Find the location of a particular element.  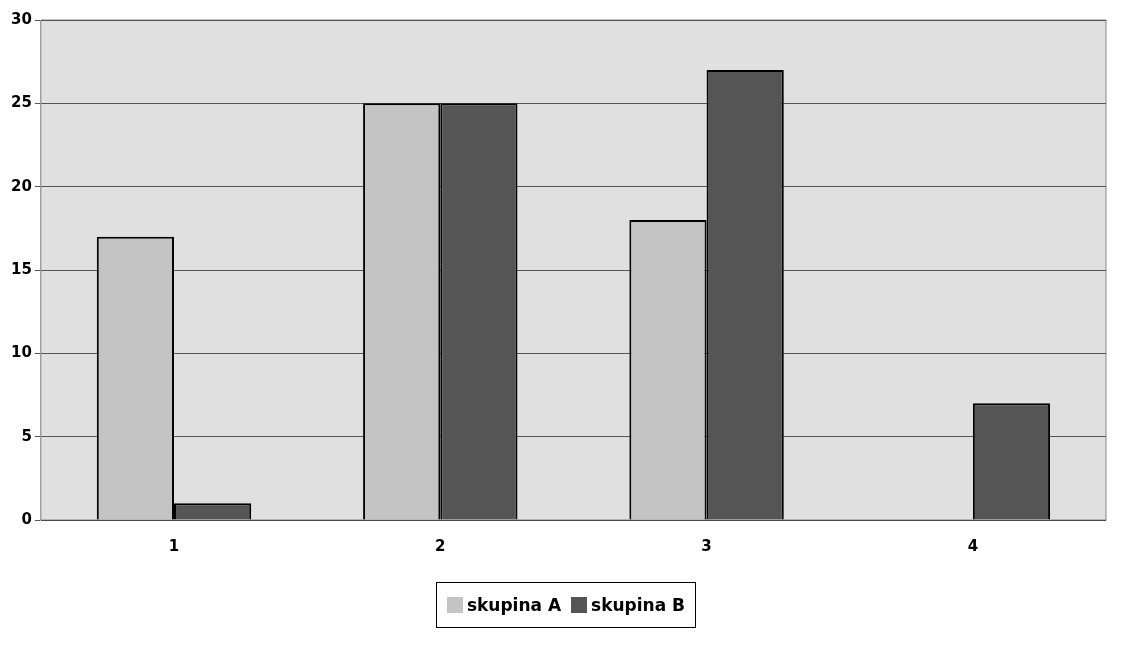

y-tick-label: 25 is located at coordinates (21, 102).